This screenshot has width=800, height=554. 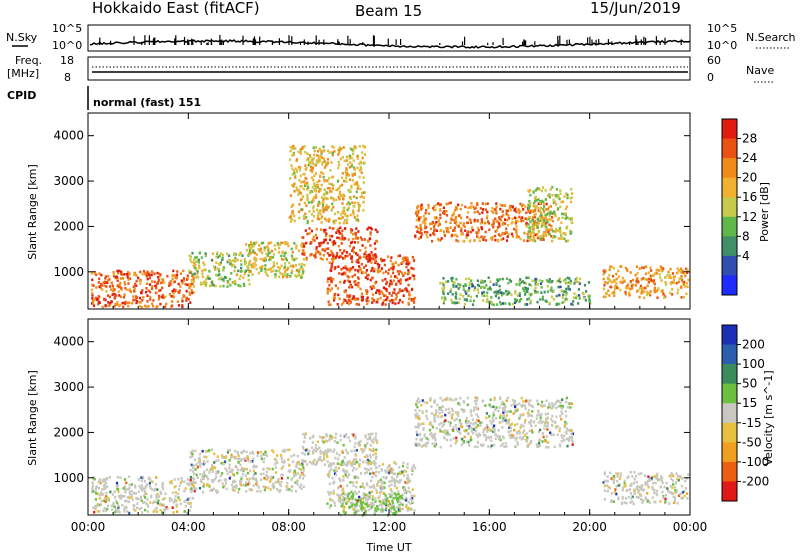 What do you see at coordinates (729, 265) in the screenshot?
I see `colorbar-segment` at bounding box center [729, 265].